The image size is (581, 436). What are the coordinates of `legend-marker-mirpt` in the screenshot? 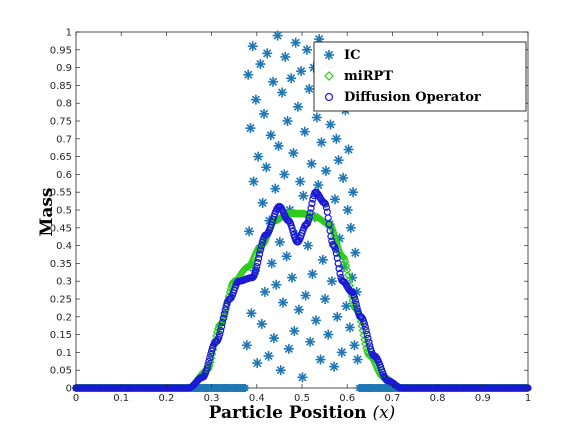 It's located at (329, 76).